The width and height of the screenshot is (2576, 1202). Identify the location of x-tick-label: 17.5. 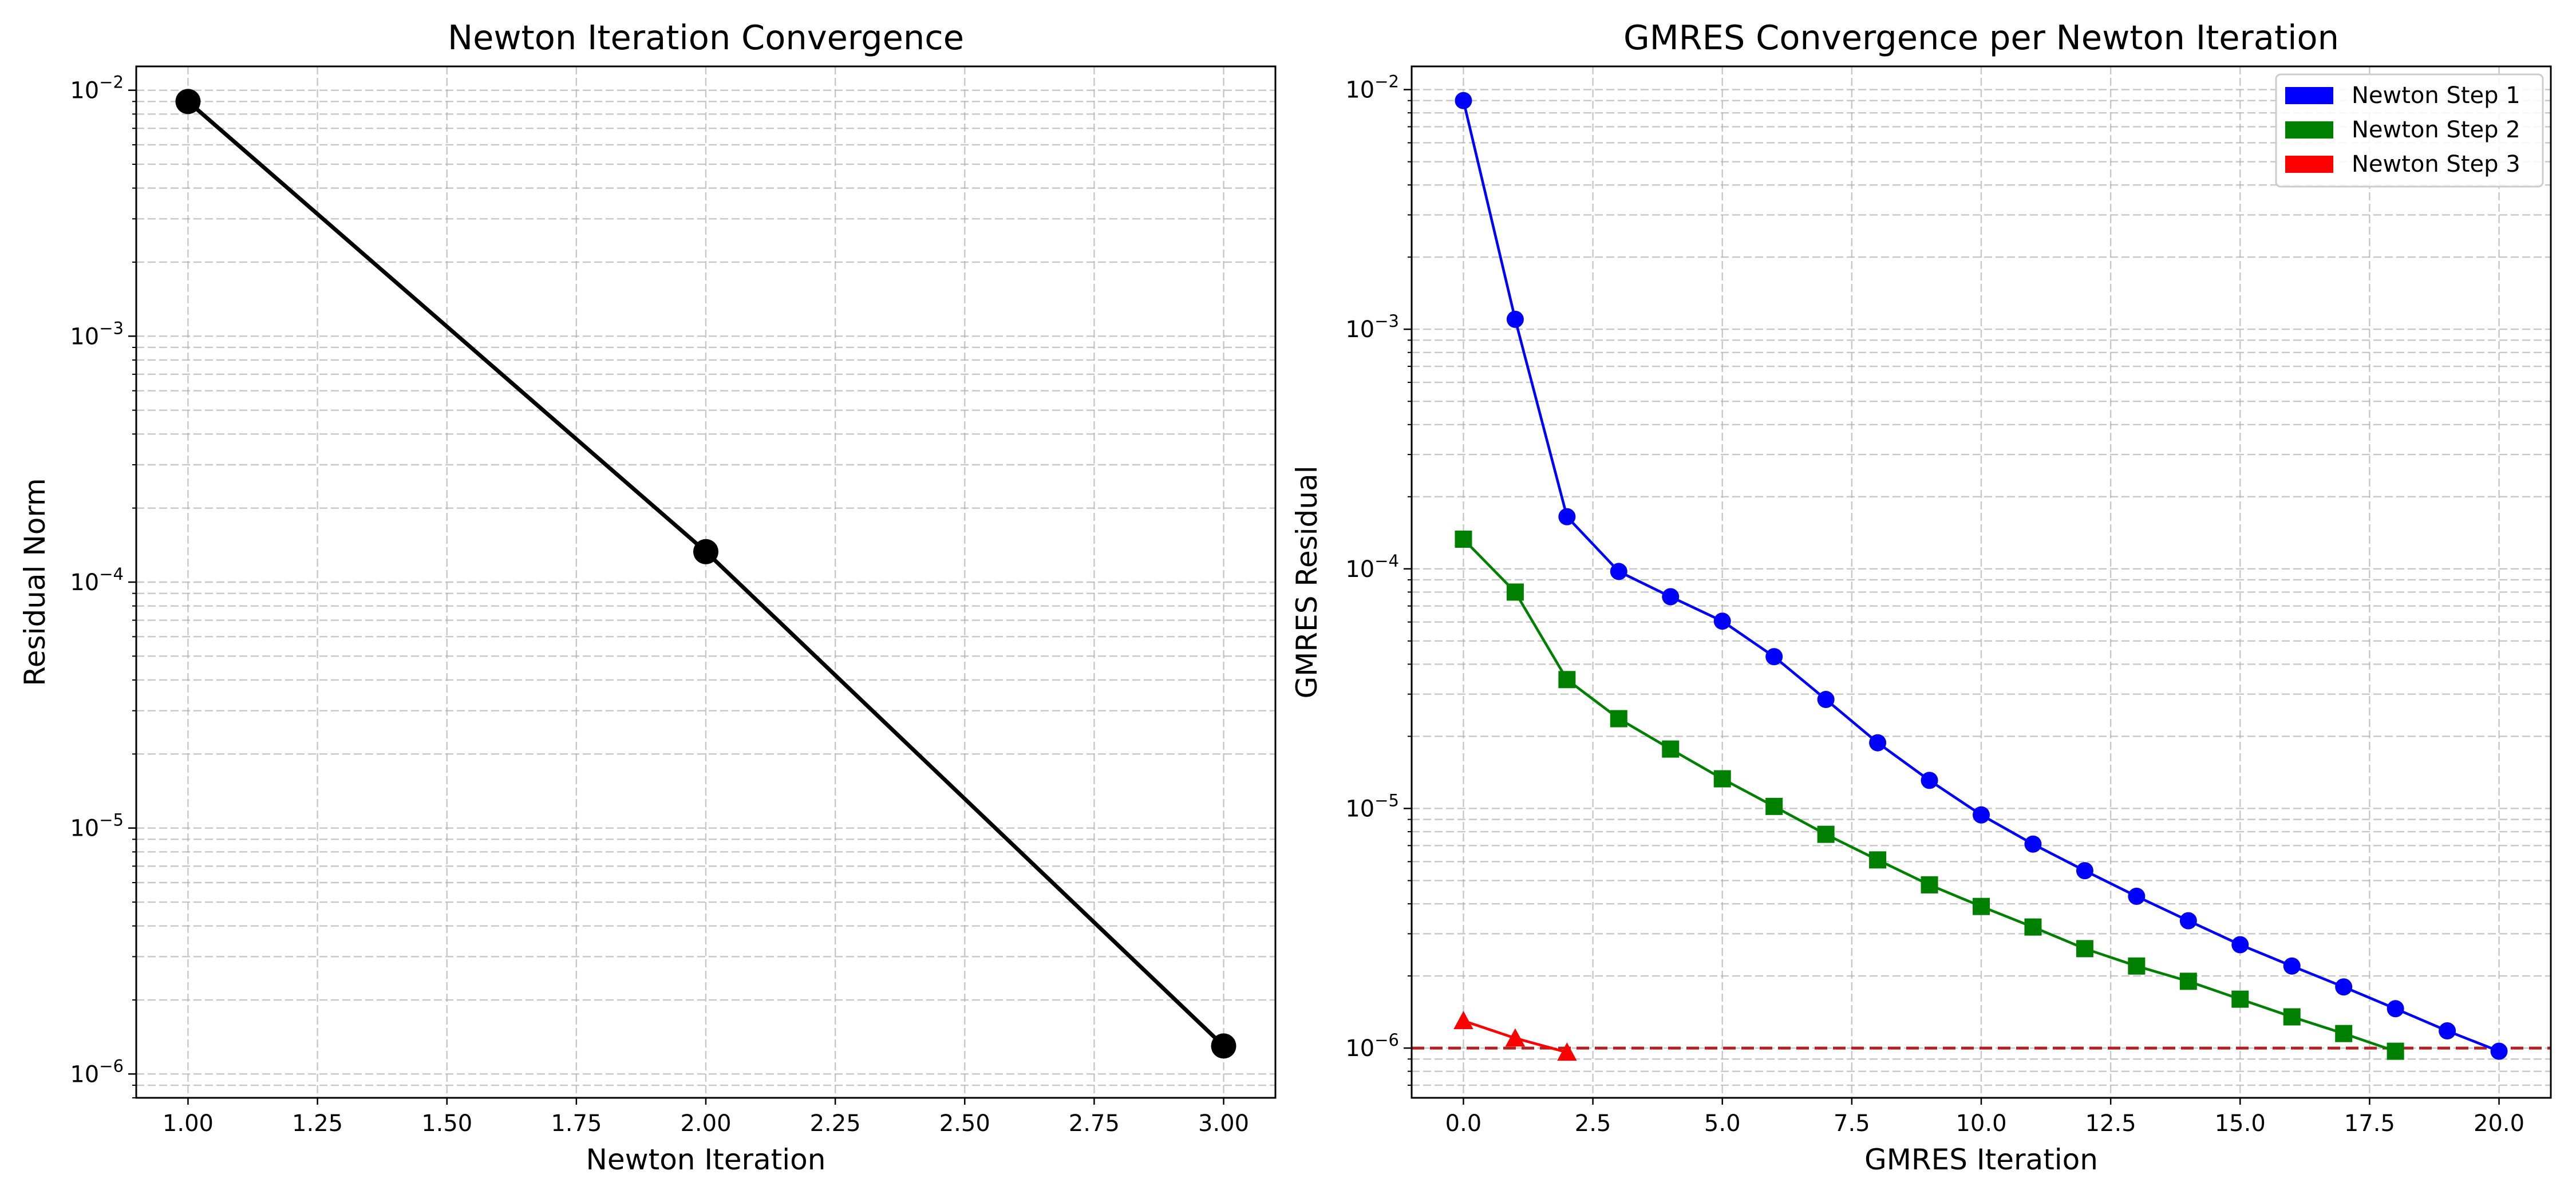
(2369, 1123).